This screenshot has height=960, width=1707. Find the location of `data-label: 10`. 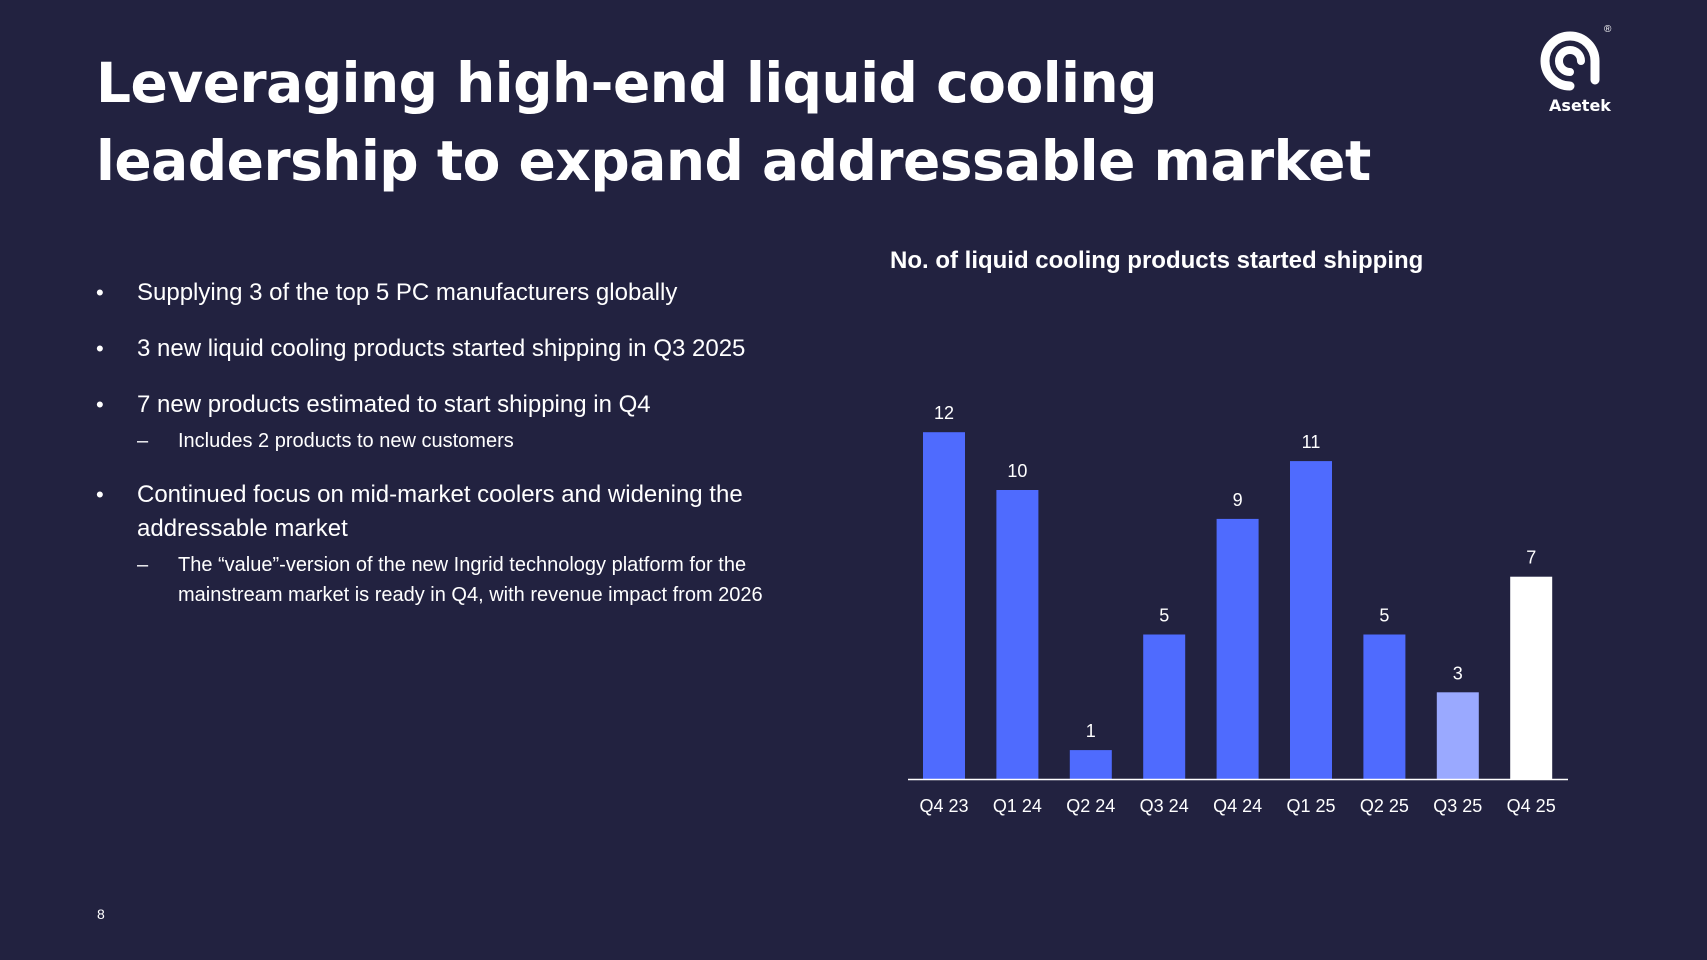

data-label: 10 is located at coordinates (1017, 471).